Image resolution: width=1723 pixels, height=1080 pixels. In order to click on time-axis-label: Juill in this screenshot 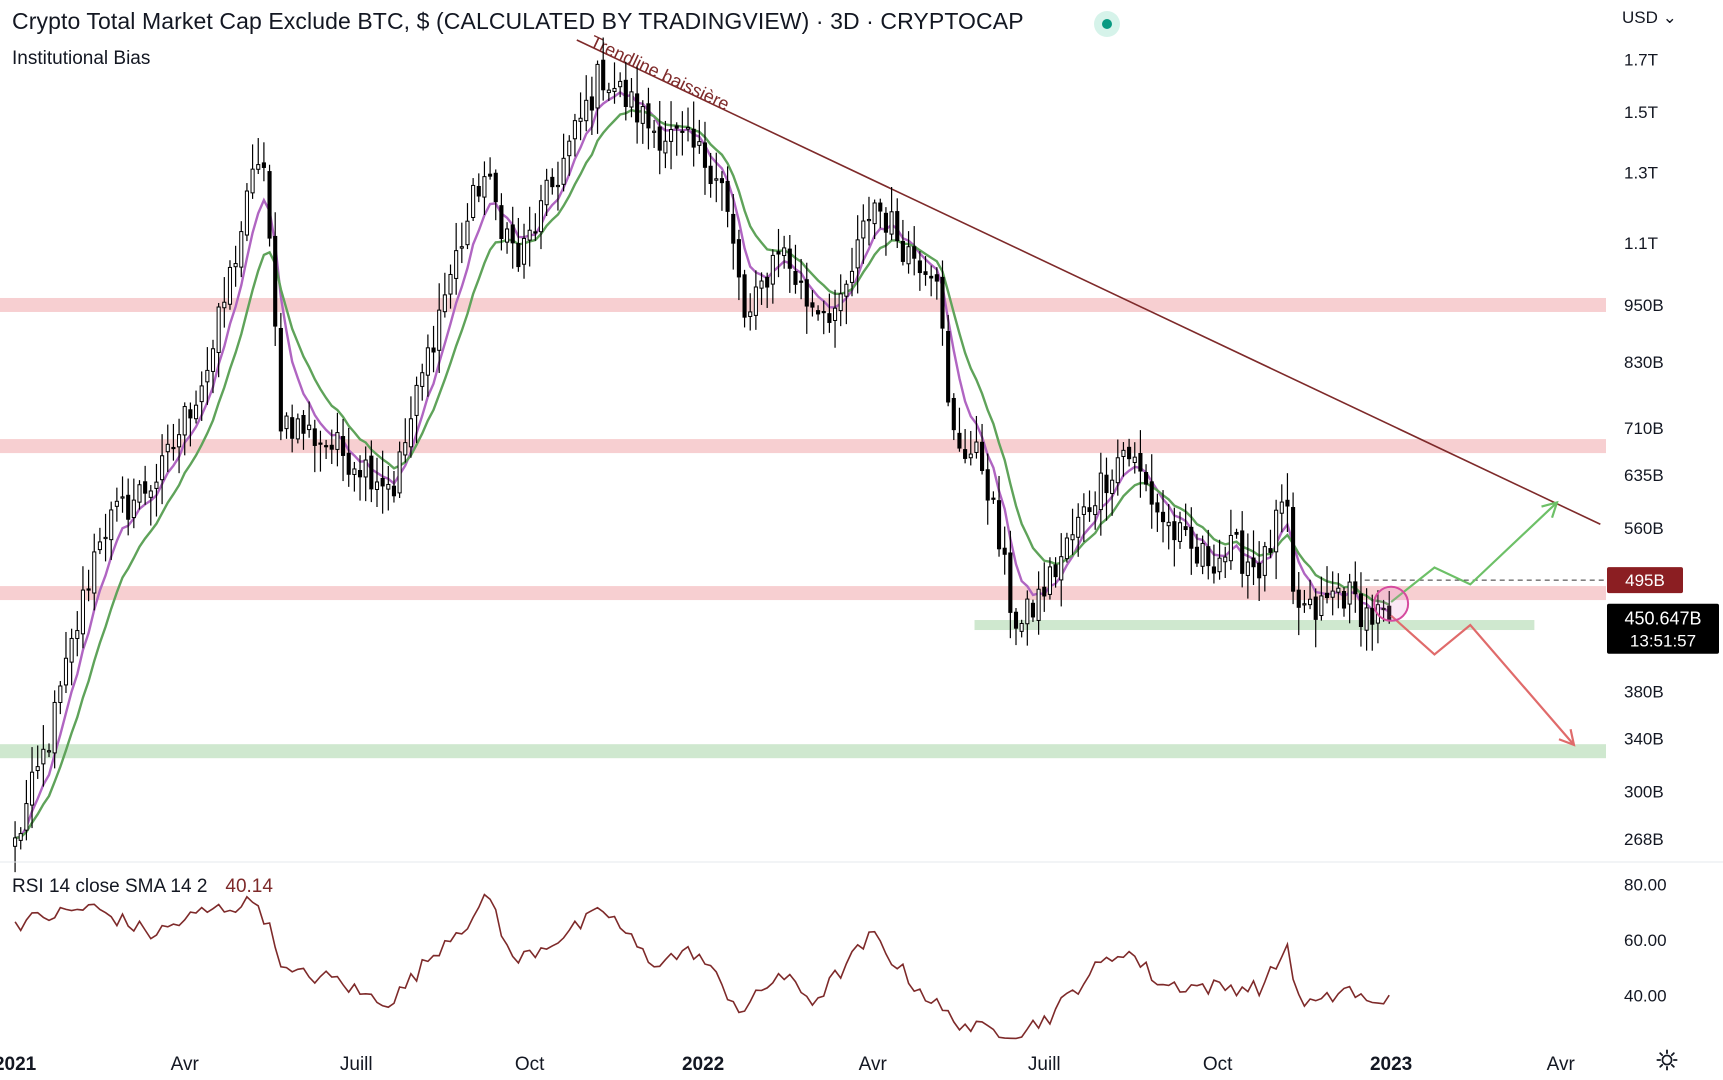, I will do `click(356, 1064)`.